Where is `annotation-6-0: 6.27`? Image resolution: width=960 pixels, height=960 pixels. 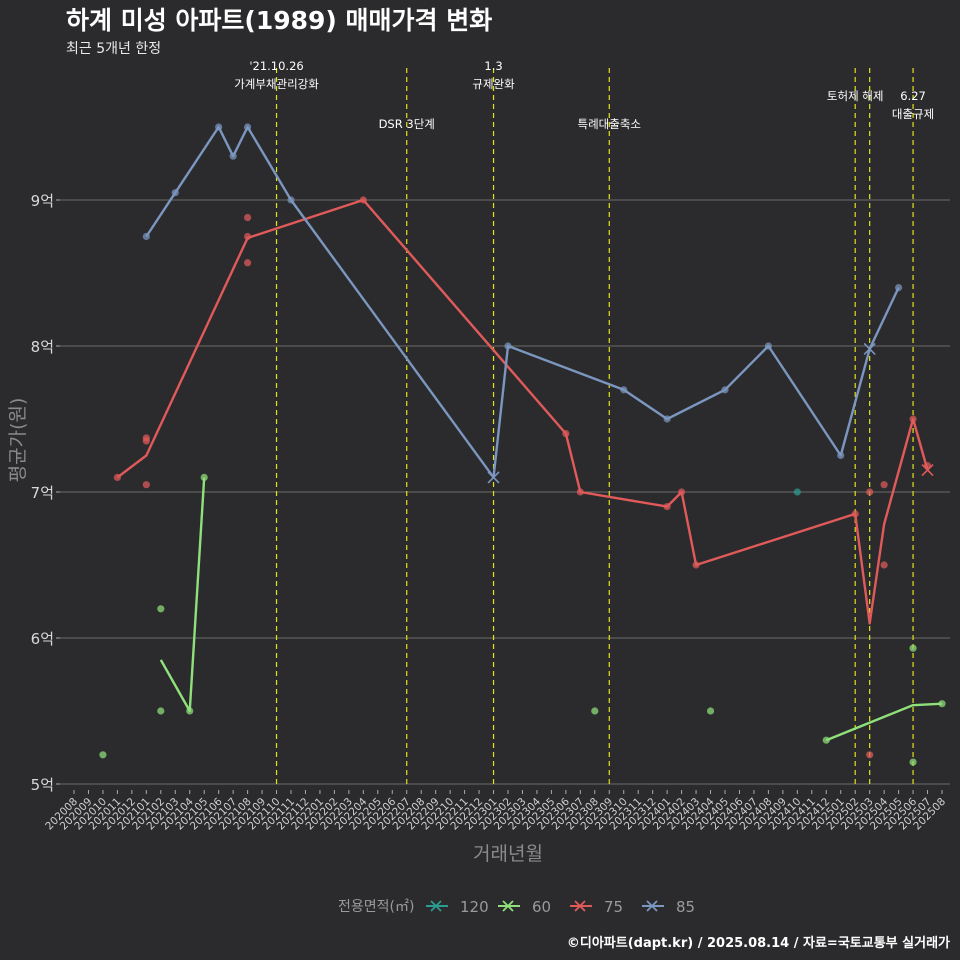
annotation-6-0: 6.27 is located at coordinates (913, 96).